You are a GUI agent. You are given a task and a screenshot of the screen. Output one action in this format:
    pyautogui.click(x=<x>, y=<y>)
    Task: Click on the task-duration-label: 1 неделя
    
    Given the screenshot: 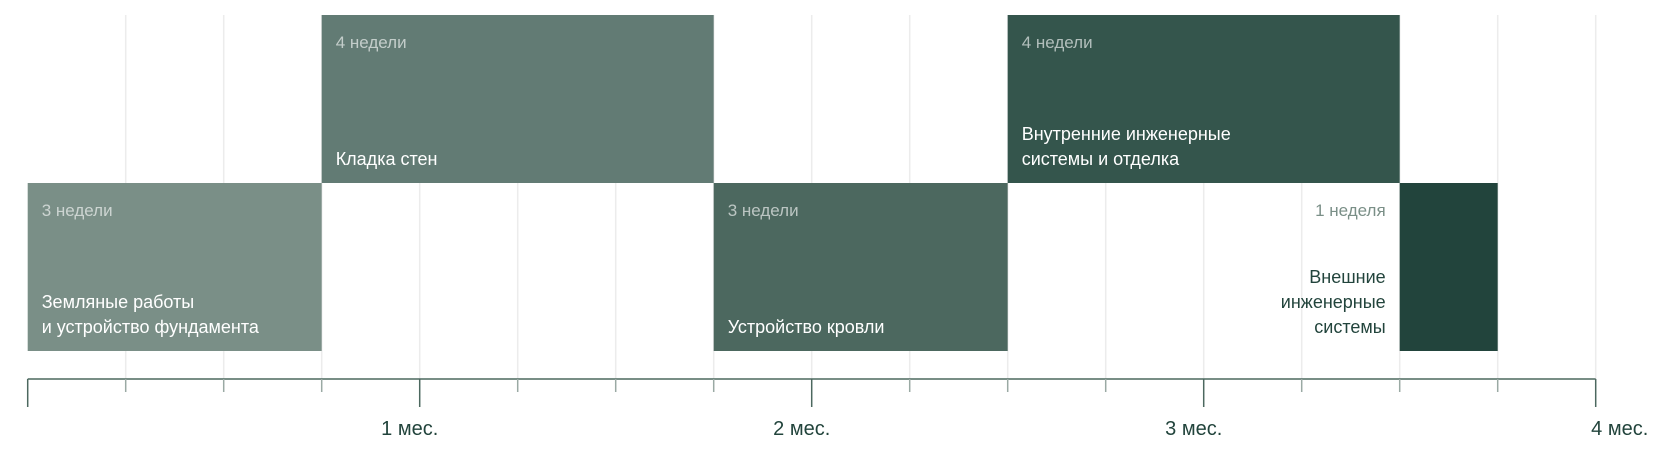 What is the action you would take?
    pyautogui.click(x=1350, y=210)
    